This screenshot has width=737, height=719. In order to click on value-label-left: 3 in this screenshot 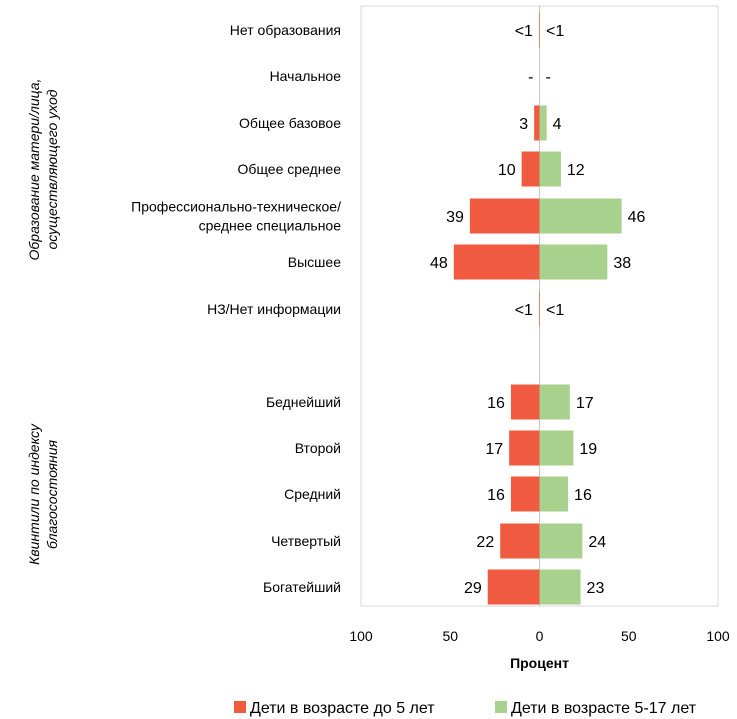, I will do `click(523, 124)`.